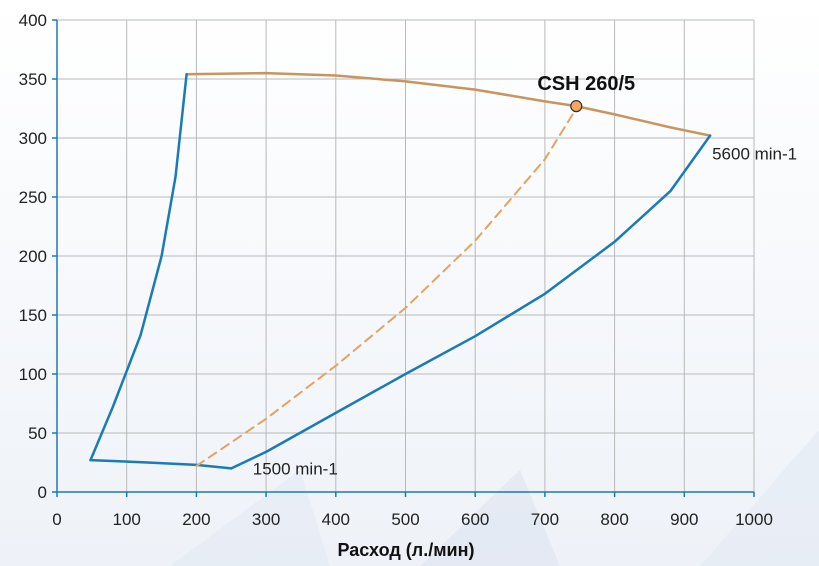  Describe the element at coordinates (33, 374) in the screenshot. I see `y-tick-label: 100` at that location.